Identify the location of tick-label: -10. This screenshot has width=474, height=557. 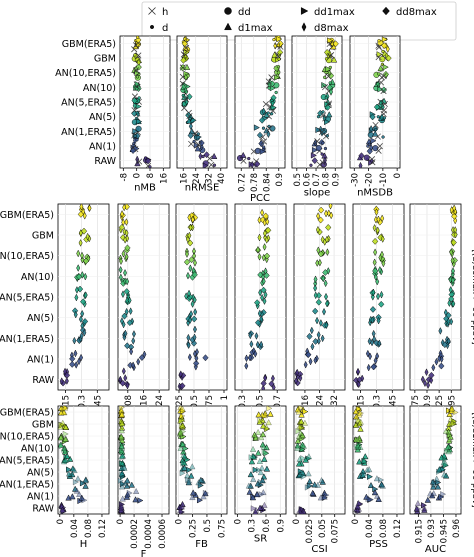
(384, 180).